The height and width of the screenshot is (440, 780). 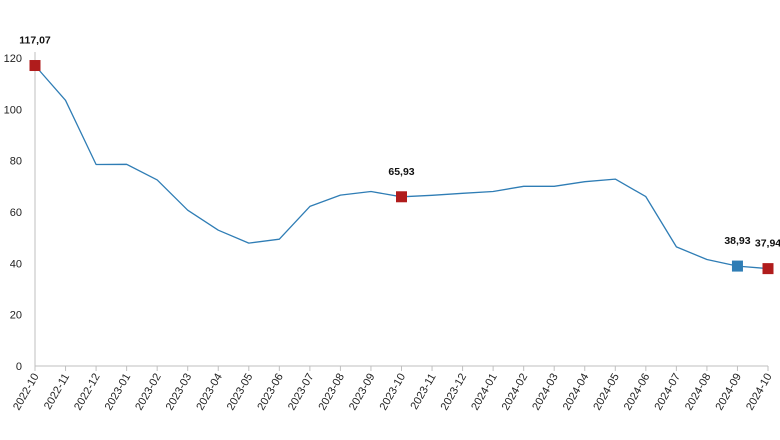 What do you see at coordinates (545, 392) in the screenshot?
I see `x-tick-label: 2024-03` at bounding box center [545, 392].